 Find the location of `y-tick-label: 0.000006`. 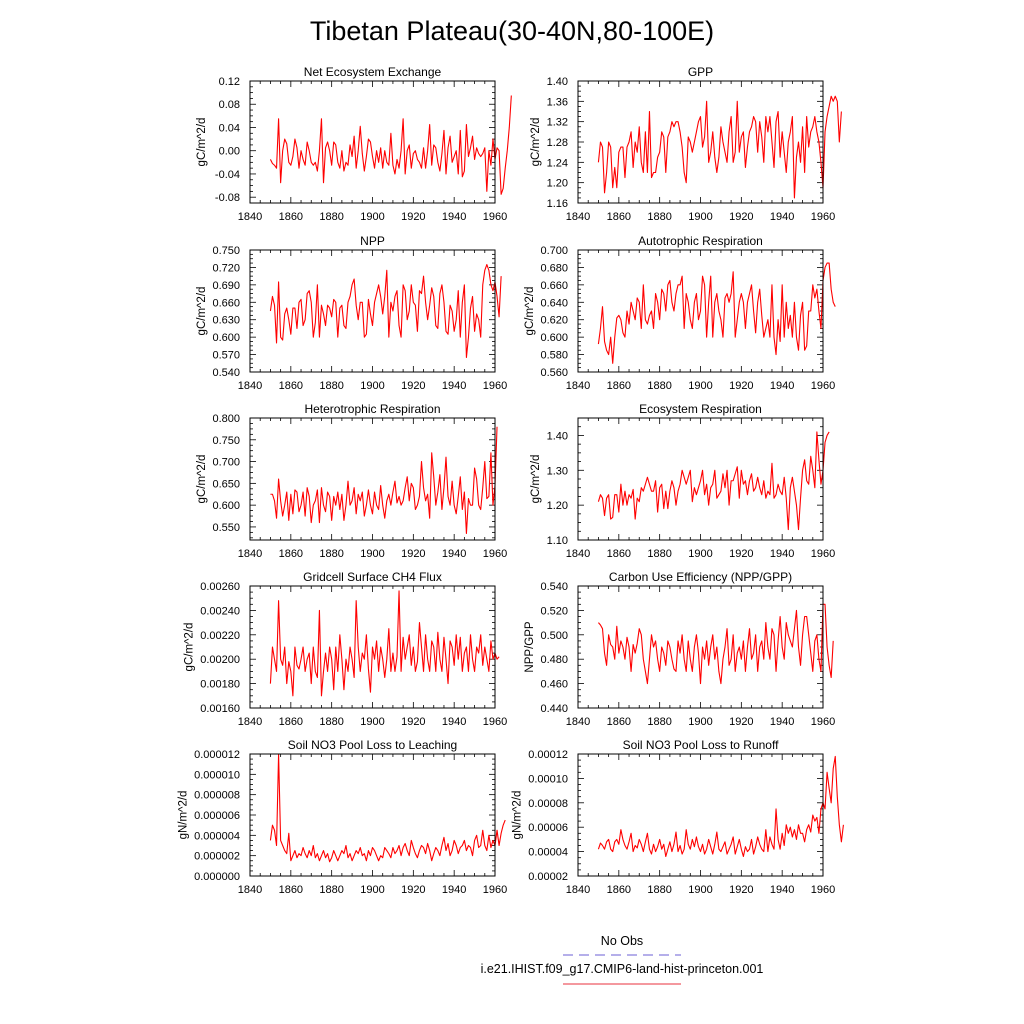

y-tick-label: 0.000006 is located at coordinates (217, 816).